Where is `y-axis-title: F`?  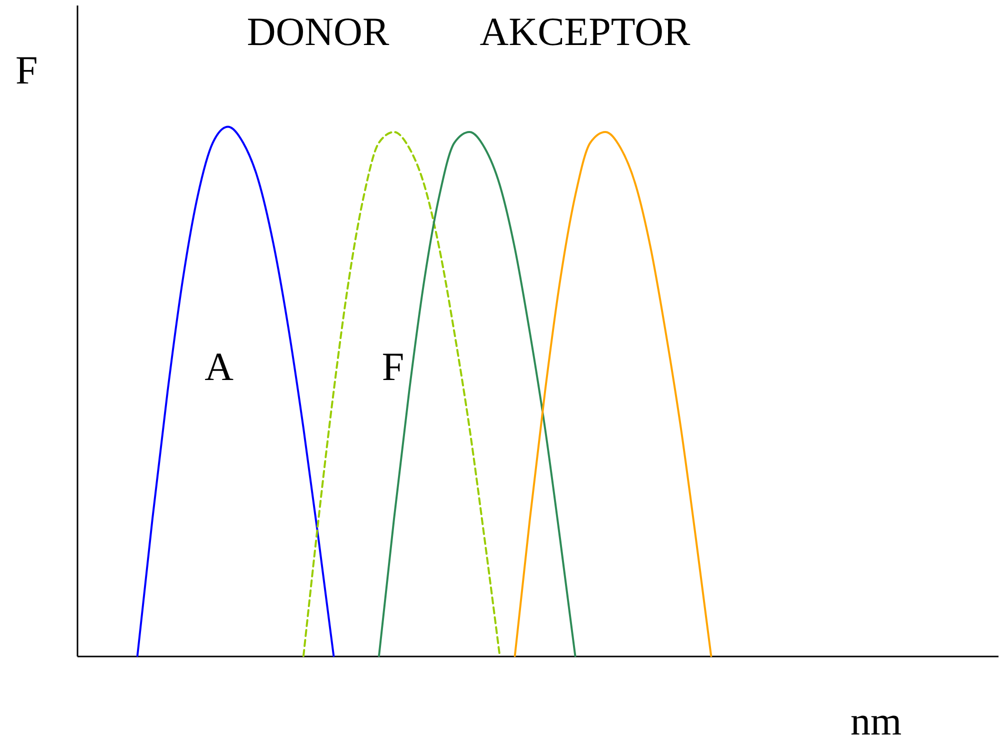
y-axis-title: F is located at coordinates (27, 70).